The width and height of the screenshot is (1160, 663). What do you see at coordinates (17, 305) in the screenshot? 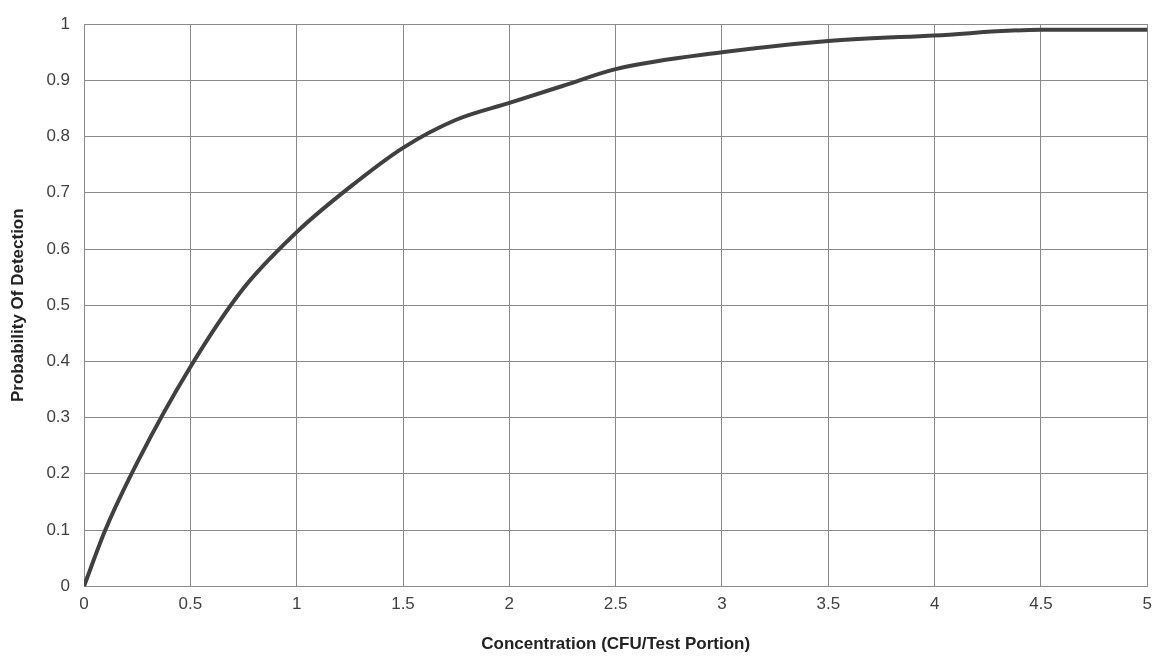
I see `y-axis-title: Probability Of Detection` at bounding box center [17, 305].